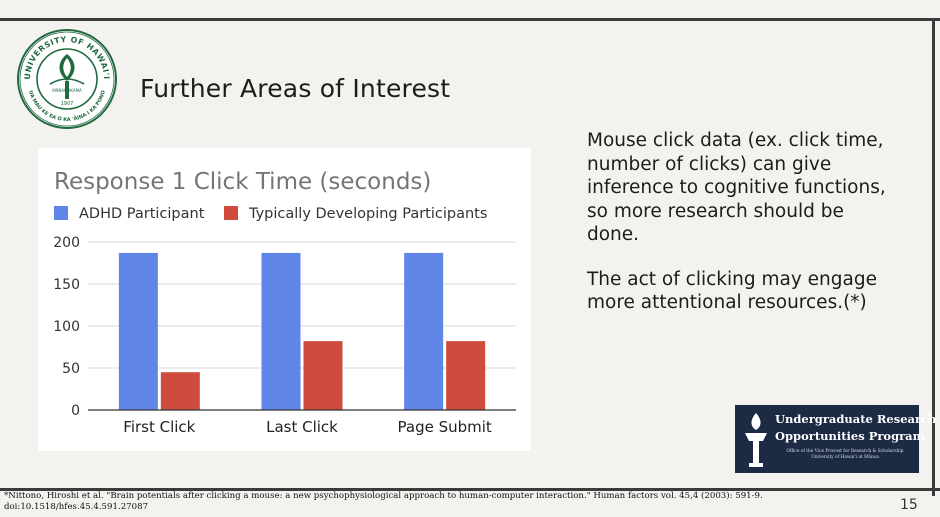 The width and height of the screenshot is (940, 517). What do you see at coordinates (470, 19) in the screenshot?
I see `top-rule` at bounding box center [470, 19].